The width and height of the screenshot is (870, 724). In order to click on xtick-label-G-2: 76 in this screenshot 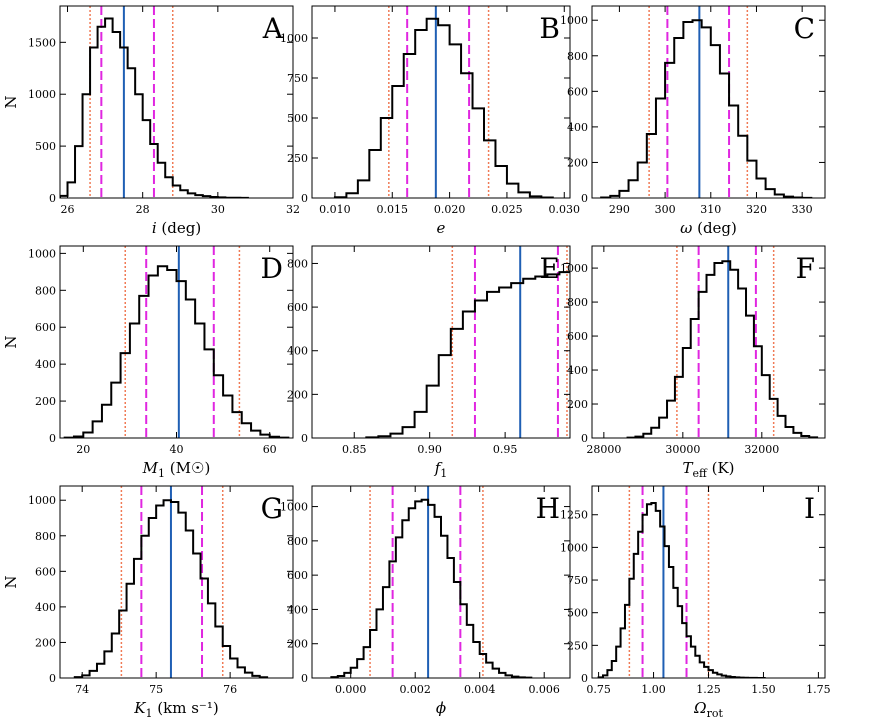, I will do `click(230, 689)`.